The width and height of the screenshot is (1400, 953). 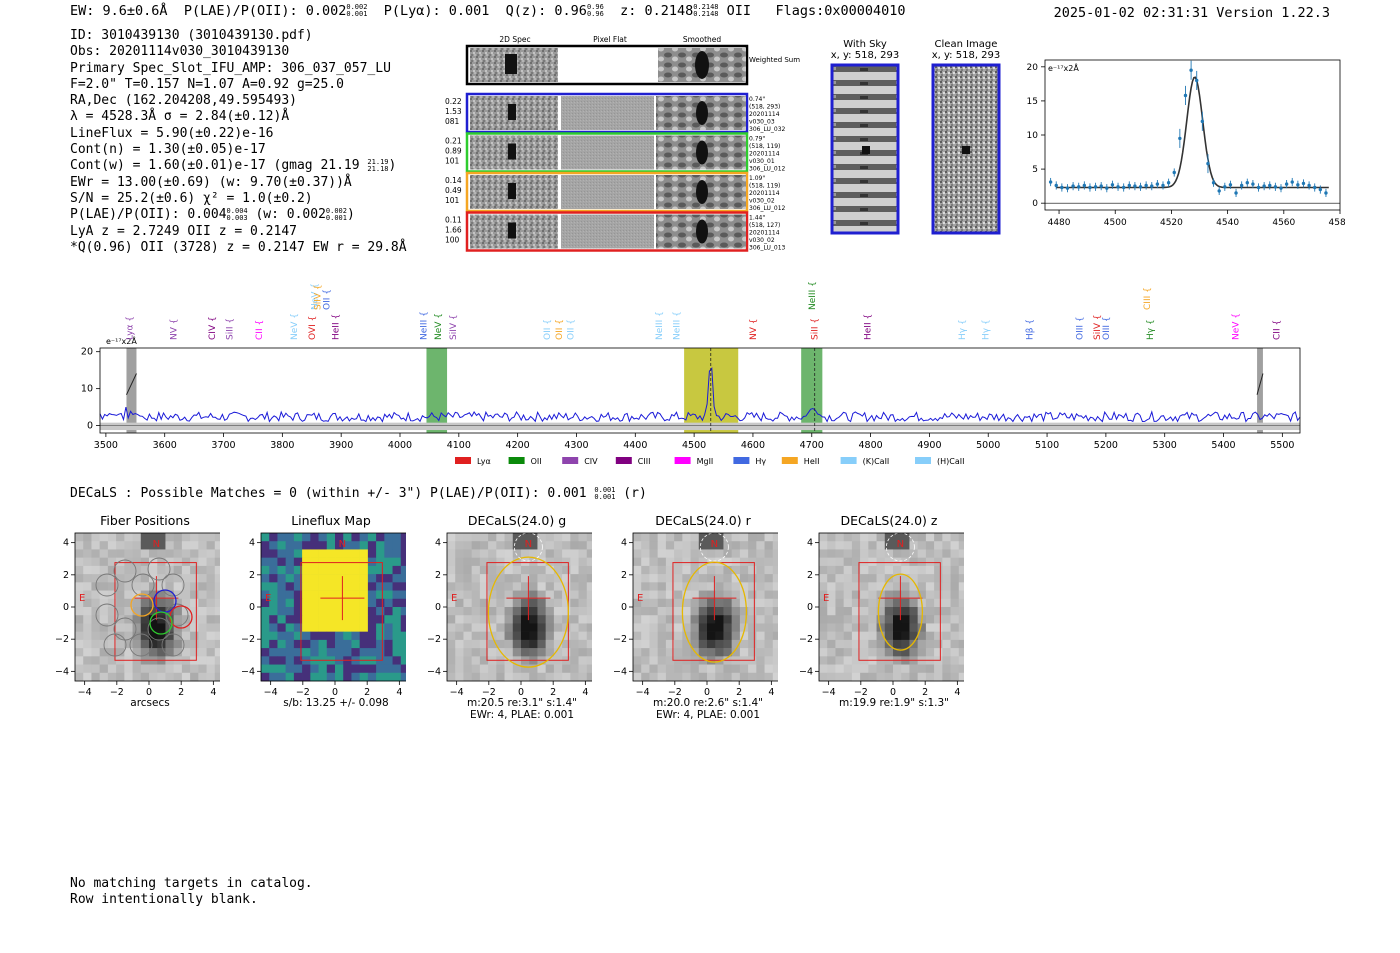 I want to click on spectral-line-label-upper: NeV {, so click(x=316, y=296).